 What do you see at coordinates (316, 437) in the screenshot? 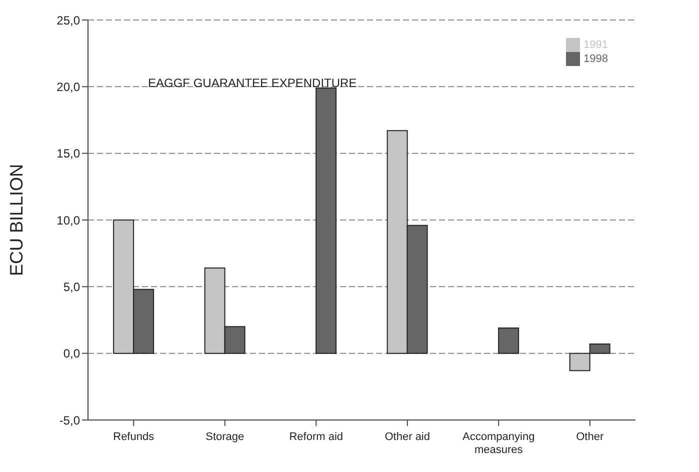
I see `x-tick-label: Reform aid` at bounding box center [316, 437].